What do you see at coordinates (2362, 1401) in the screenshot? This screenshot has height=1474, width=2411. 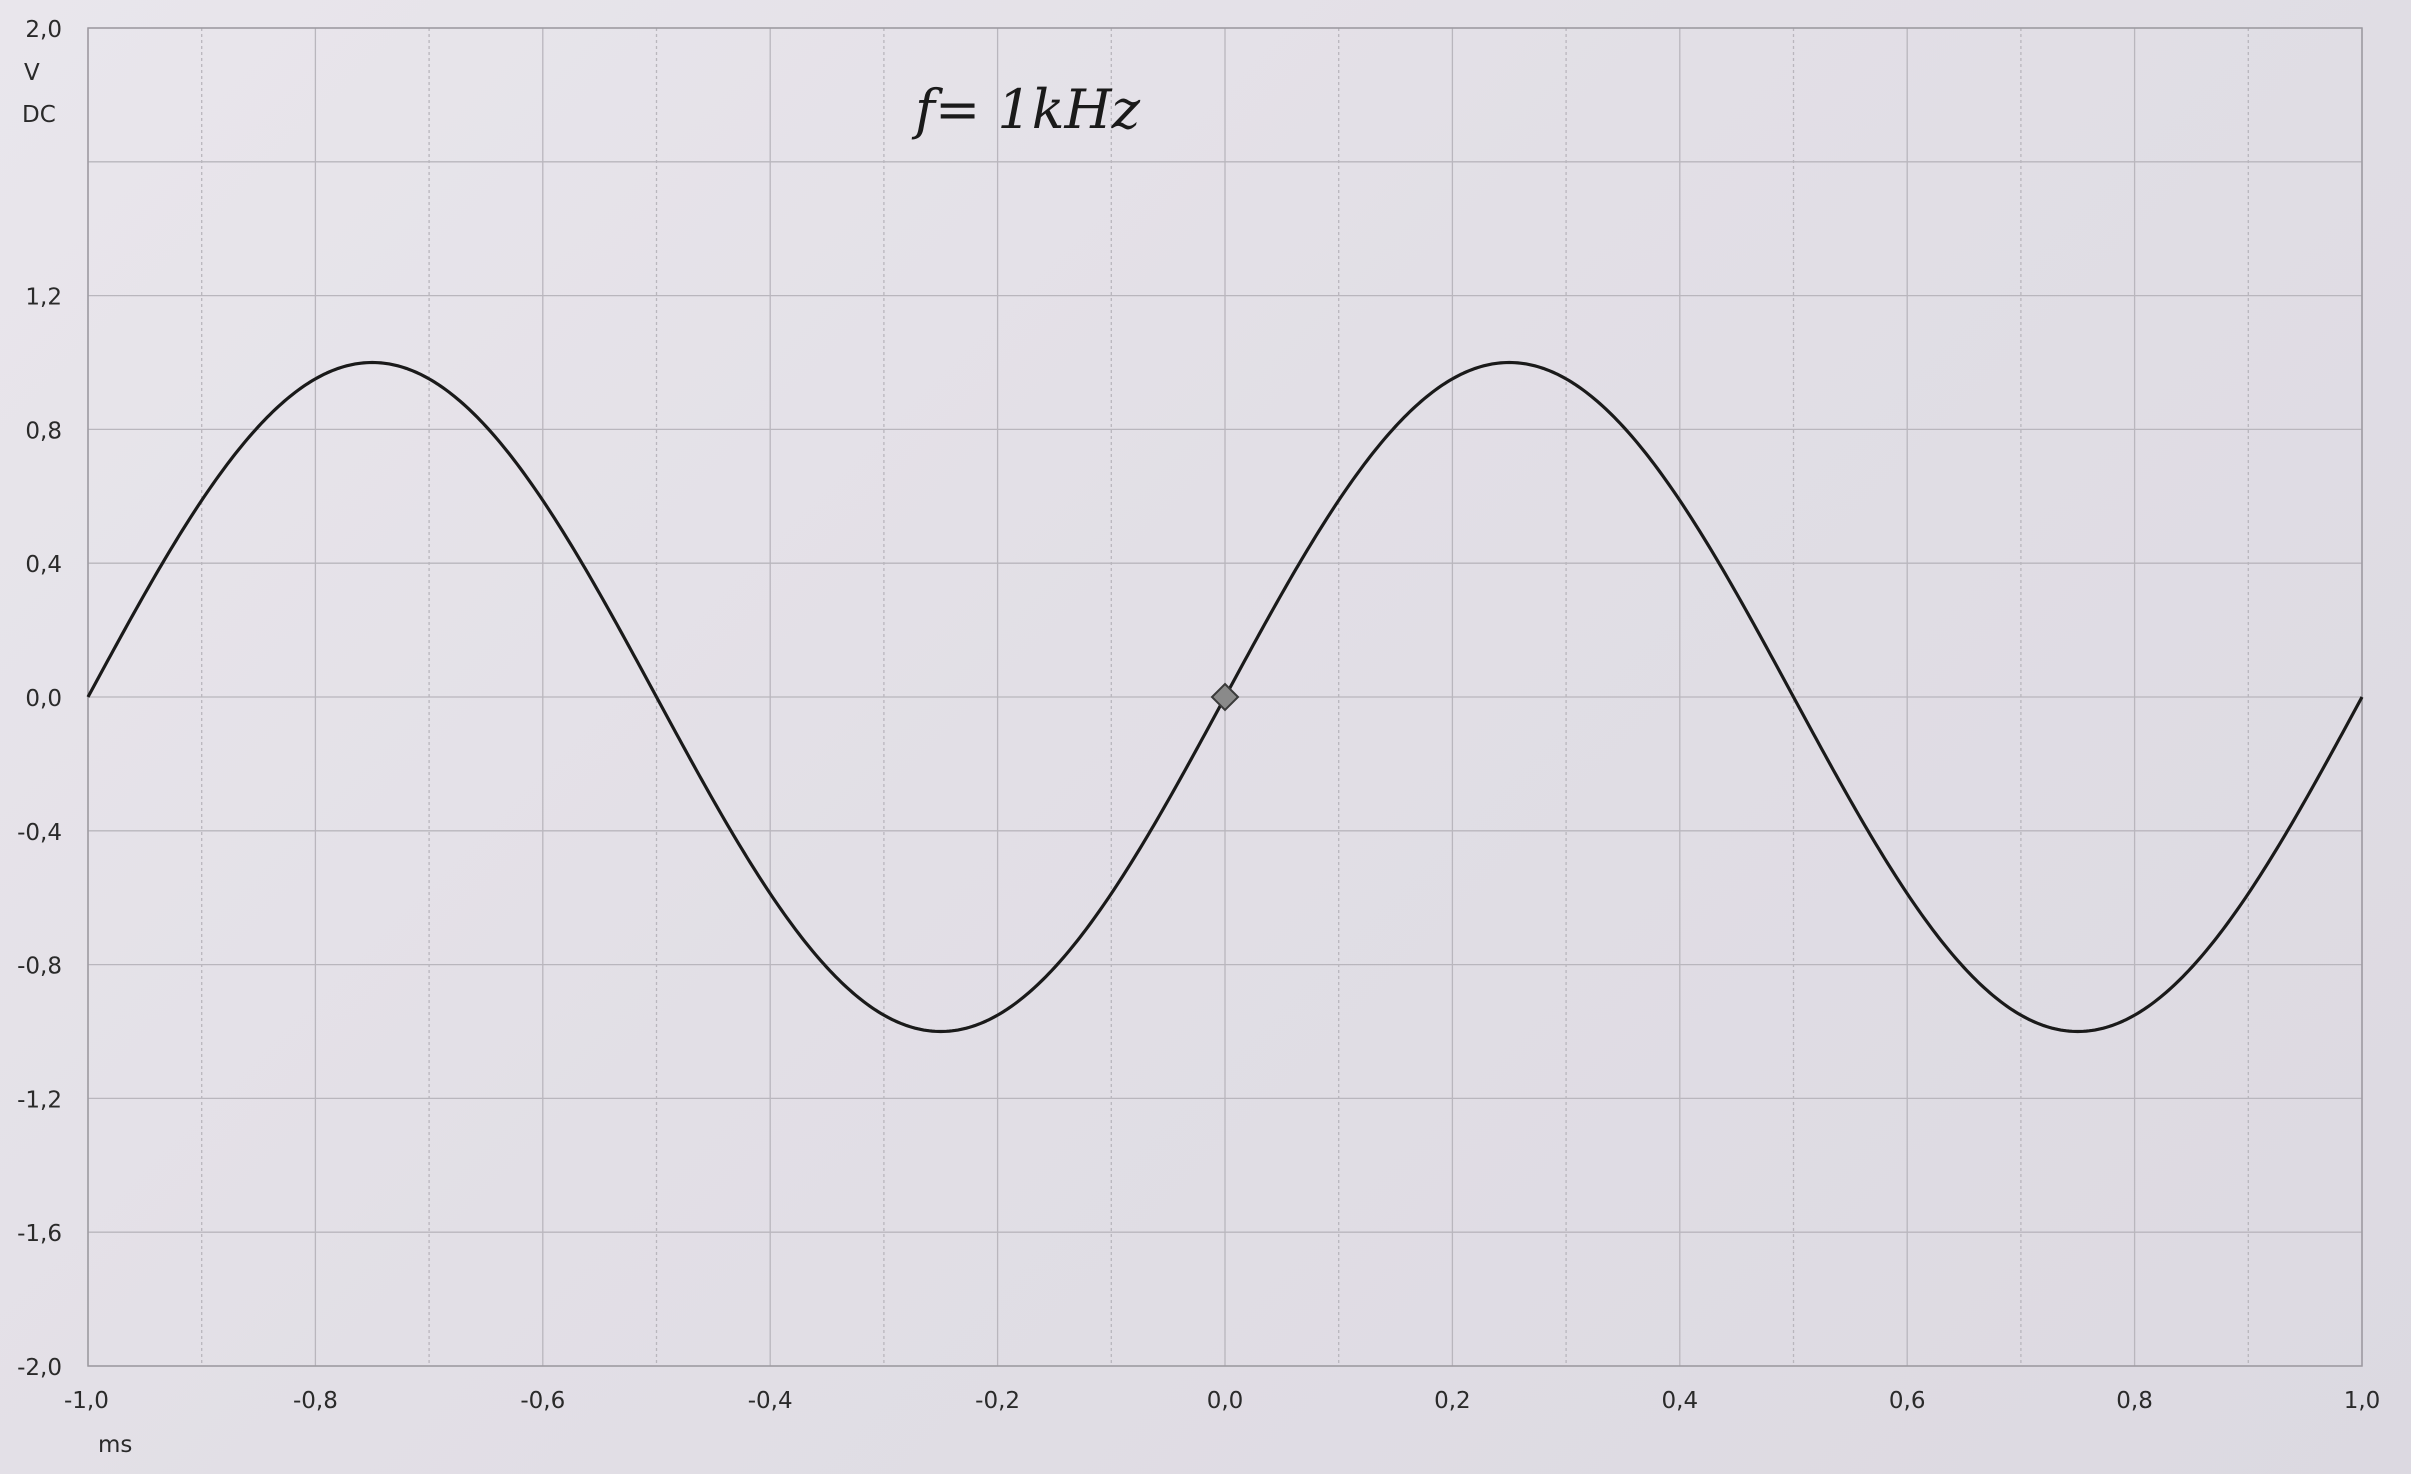 I see `x-tick-label: 1,0` at bounding box center [2362, 1401].